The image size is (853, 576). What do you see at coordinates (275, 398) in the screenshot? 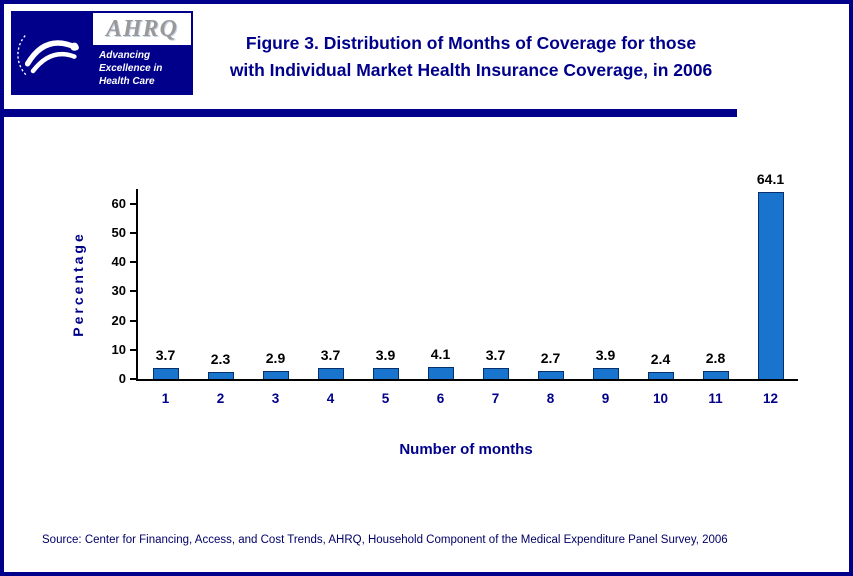
I see `x-tick-label: 3` at bounding box center [275, 398].